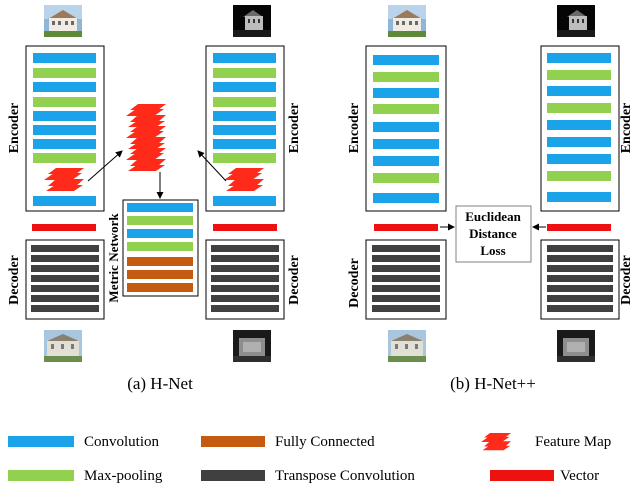  I want to click on vector-right-a, so click(245, 227).